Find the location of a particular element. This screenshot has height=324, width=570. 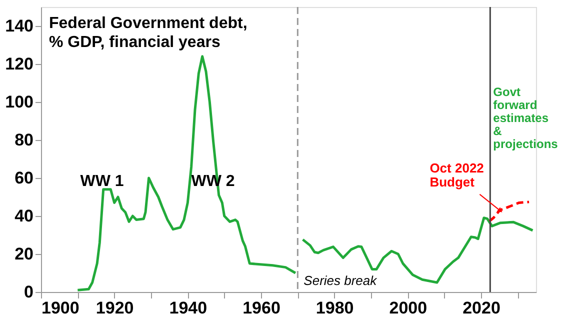

line-series is located at coordinates (509, 211).